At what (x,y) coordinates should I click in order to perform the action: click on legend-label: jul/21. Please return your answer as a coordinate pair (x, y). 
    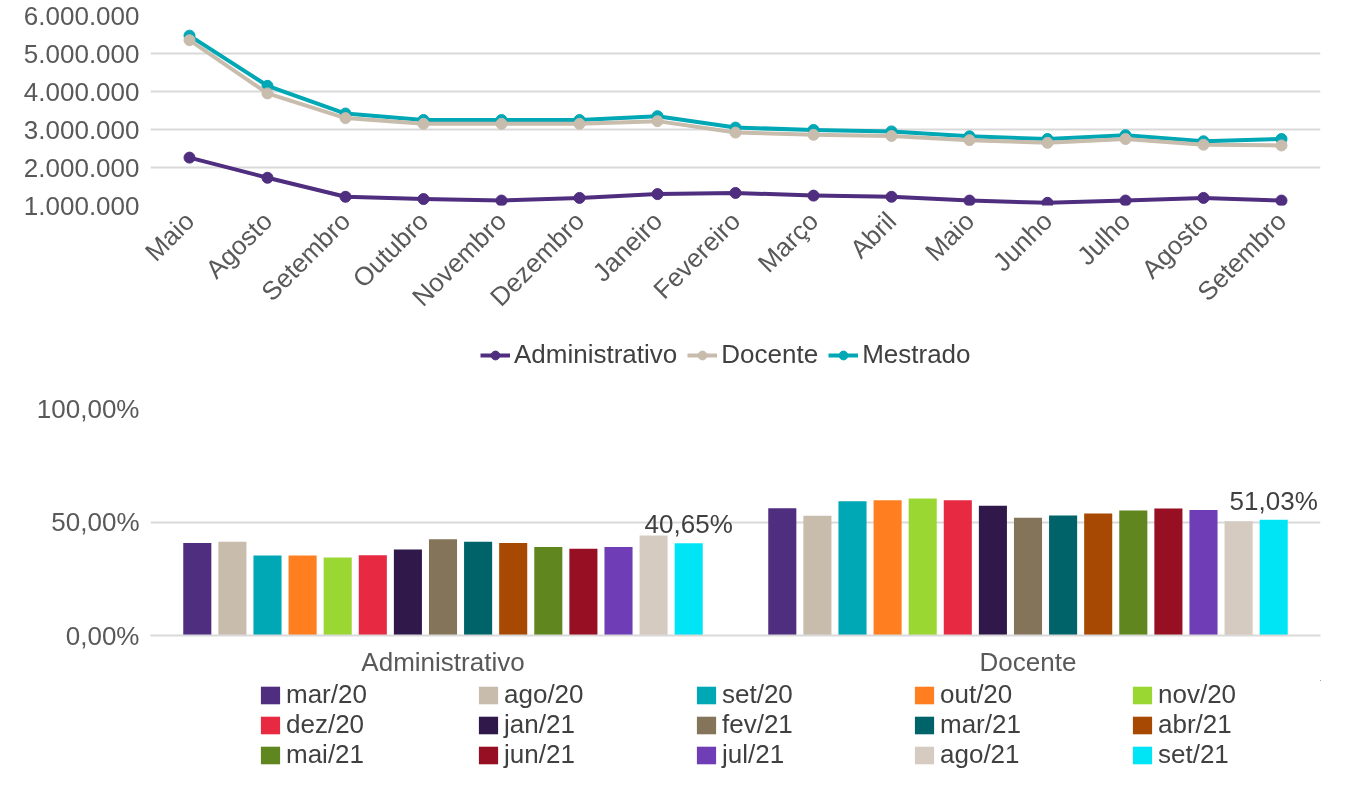
    Looking at the image, I should click on (754, 754).